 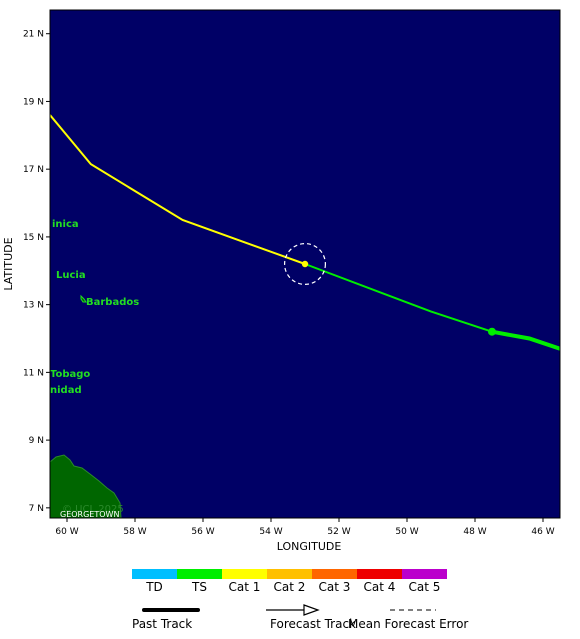 What do you see at coordinates (162, 624) in the screenshot?
I see `past-track-label: Past Track` at bounding box center [162, 624].